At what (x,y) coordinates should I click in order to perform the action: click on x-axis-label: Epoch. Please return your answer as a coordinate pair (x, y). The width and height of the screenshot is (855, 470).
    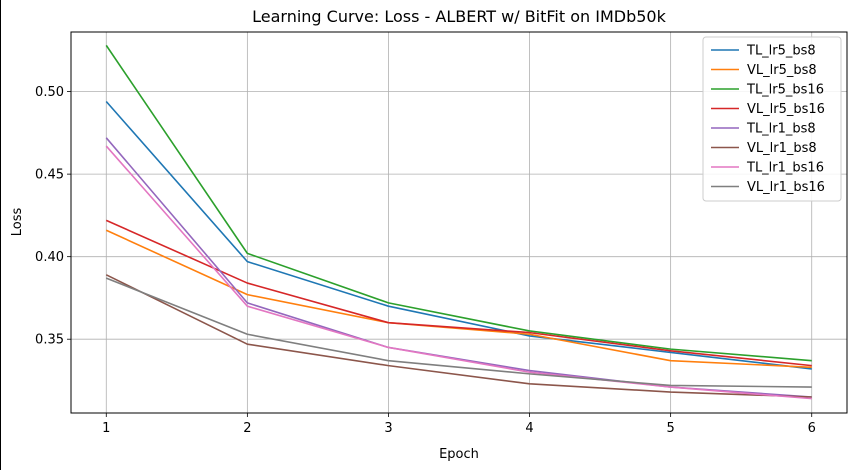
    Looking at the image, I should click on (459, 454).